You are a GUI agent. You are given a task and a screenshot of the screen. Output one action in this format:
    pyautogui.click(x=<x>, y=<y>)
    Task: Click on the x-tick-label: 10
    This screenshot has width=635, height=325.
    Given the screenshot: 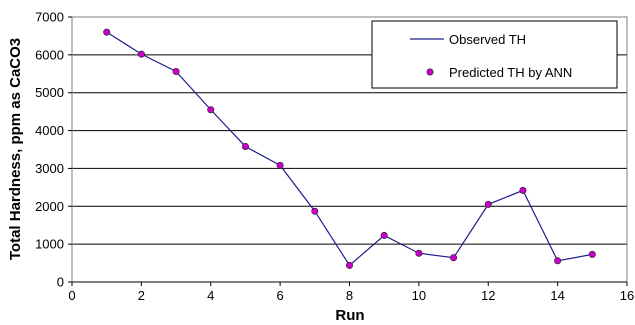 What is the action you would take?
    pyautogui.click(x=419, y=295)
    